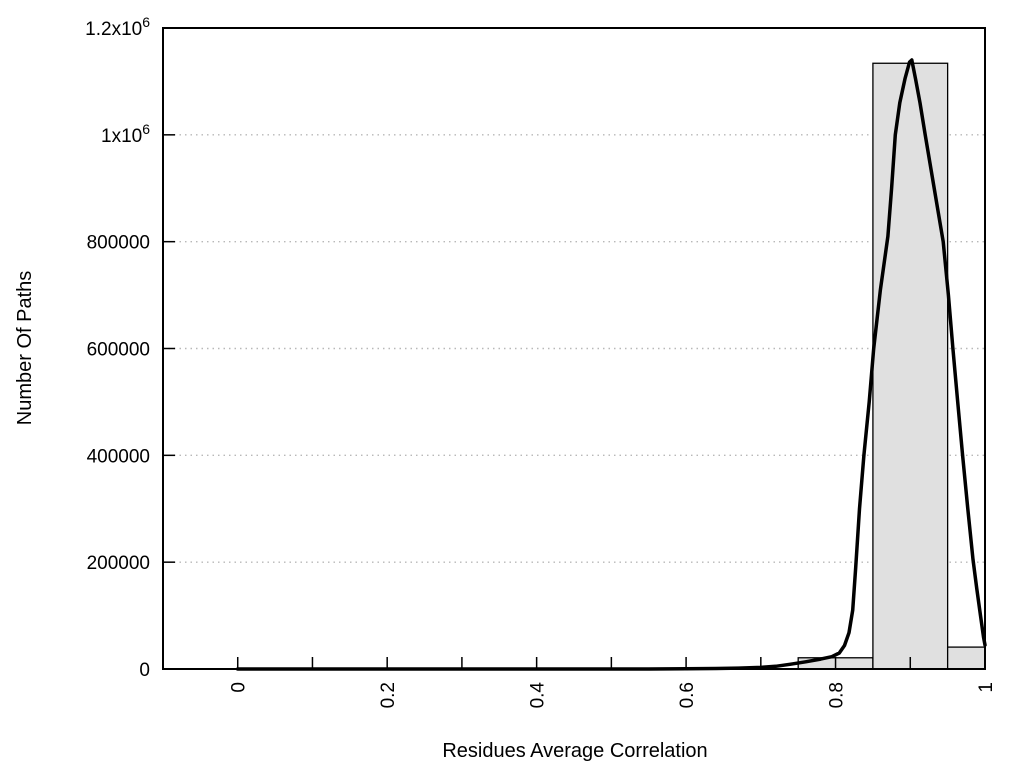  Describe the element at coordinates (118, 243) in the screenshot. I see `y-tick-label: 800000` at that location.